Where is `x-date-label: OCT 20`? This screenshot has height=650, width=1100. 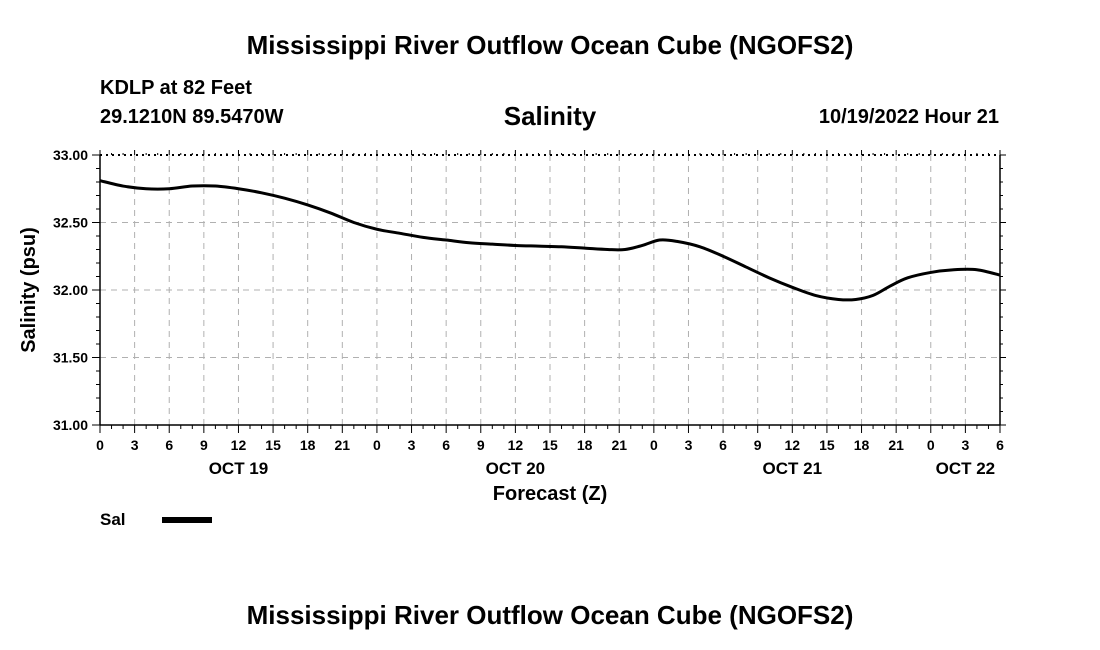 x-date-label: OCT 20 is located at coordinates (516, 468).